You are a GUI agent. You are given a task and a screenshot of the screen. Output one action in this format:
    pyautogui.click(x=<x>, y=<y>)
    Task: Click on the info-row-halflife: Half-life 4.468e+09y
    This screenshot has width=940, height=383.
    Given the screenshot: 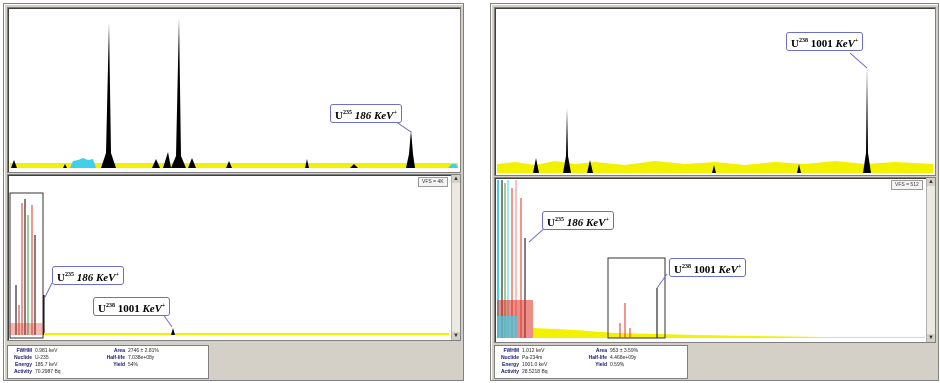 What is the action you would take?
    pyautogui.click(x=612, y=358)
    